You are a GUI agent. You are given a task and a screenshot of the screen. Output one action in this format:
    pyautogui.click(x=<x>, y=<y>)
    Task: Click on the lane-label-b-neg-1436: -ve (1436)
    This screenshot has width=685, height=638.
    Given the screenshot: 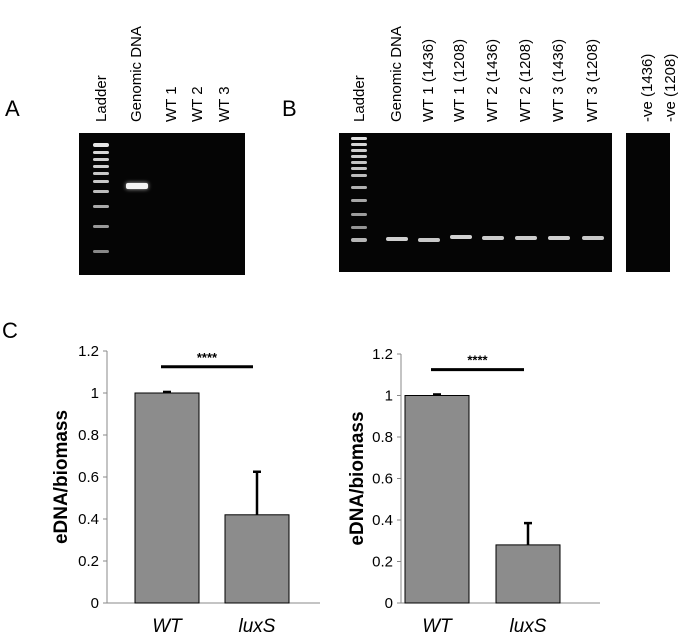 What is the action you would take?
    pyautogui.click(x=647, y=87)
    